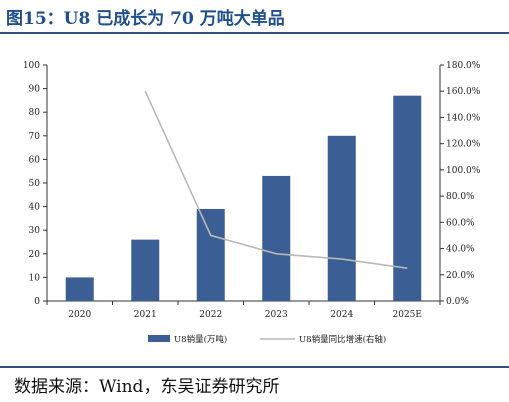  I want to click on legend-label-bar: U8销量(万吨), so click(200, 339).